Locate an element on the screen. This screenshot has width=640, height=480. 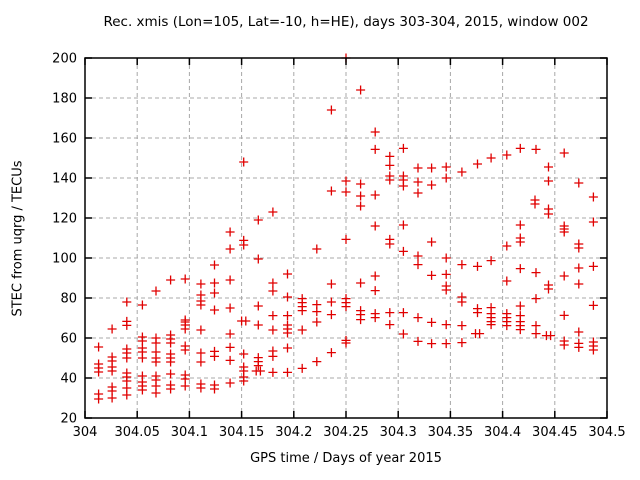
y-tick-label: 120 is located at coordinates (64, 219).